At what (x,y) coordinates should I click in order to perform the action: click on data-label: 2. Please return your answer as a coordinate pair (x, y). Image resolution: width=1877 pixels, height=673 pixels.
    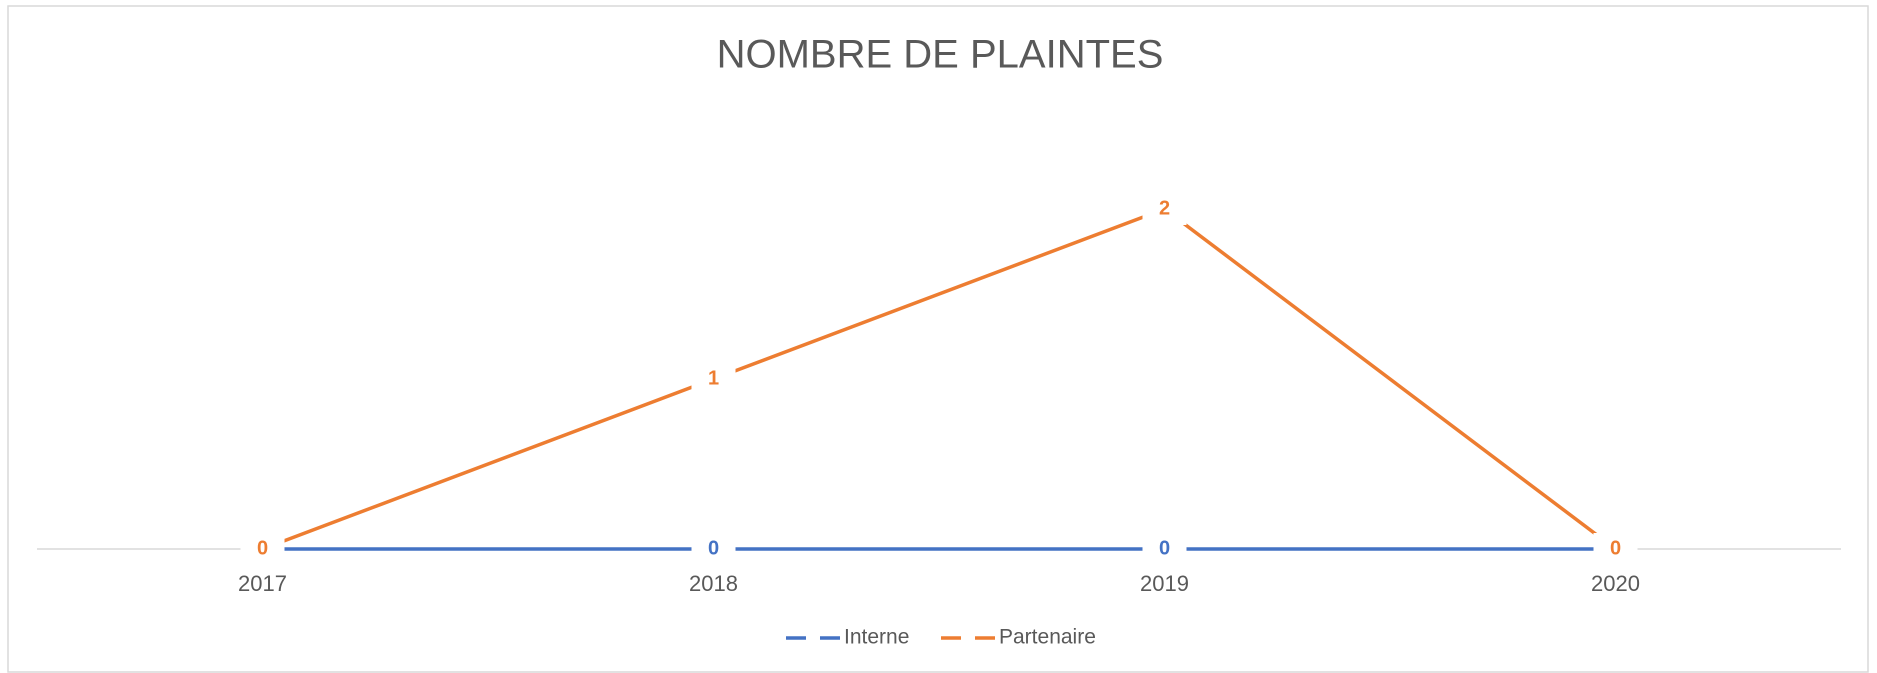
    Looking at the image, I should click on (1164, 208).